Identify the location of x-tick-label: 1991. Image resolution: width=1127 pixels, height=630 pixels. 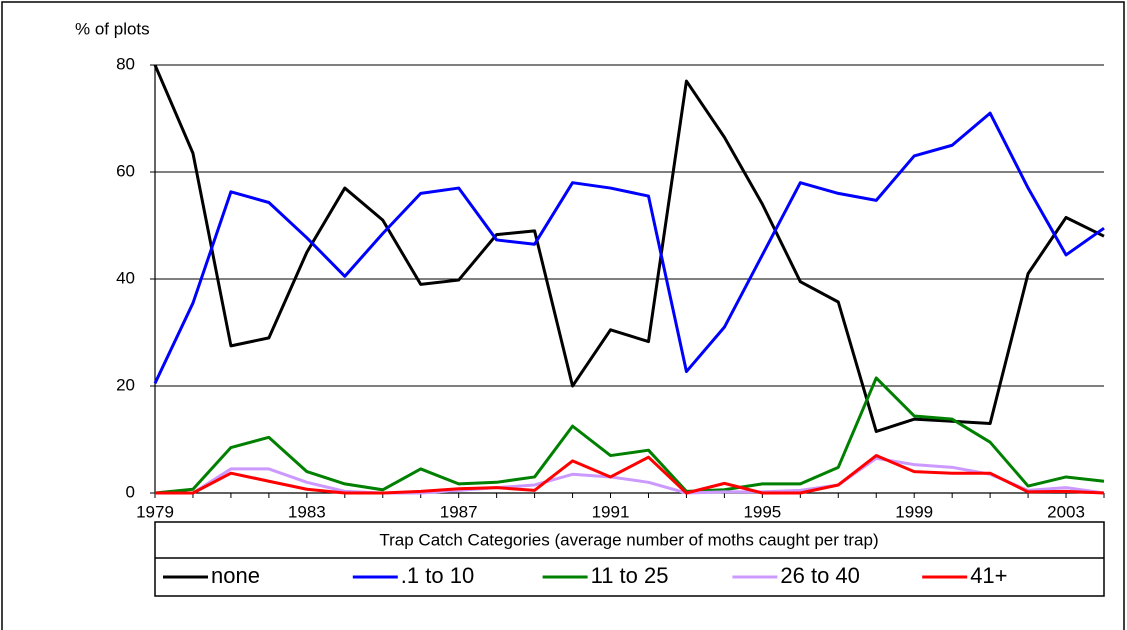
(611, 511).